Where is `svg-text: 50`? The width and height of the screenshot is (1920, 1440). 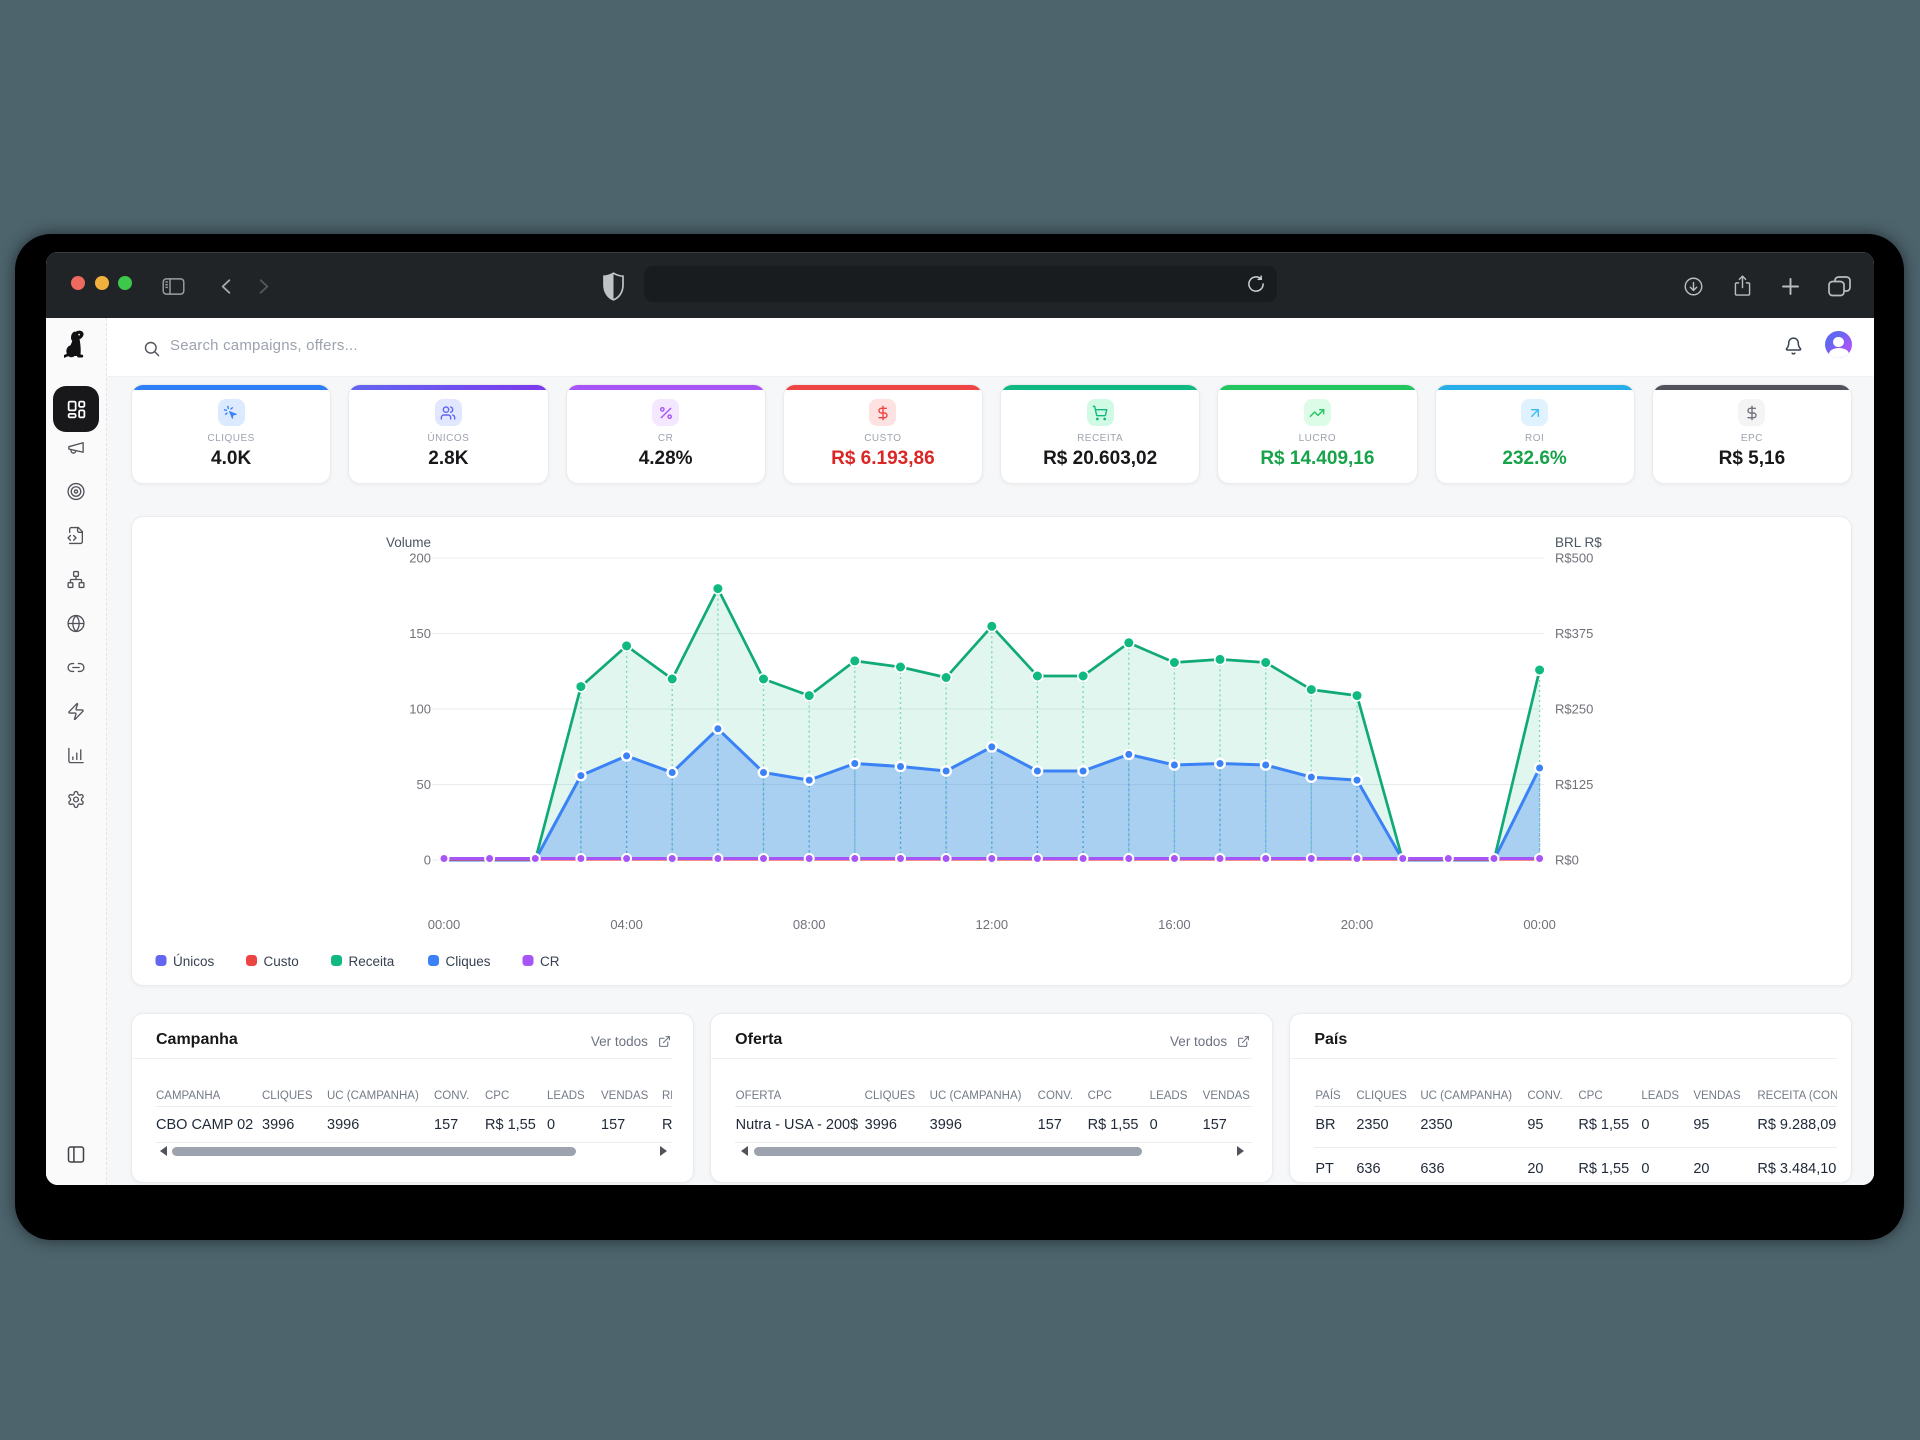 svg-text: 50 is located at coordinates (424, 784).